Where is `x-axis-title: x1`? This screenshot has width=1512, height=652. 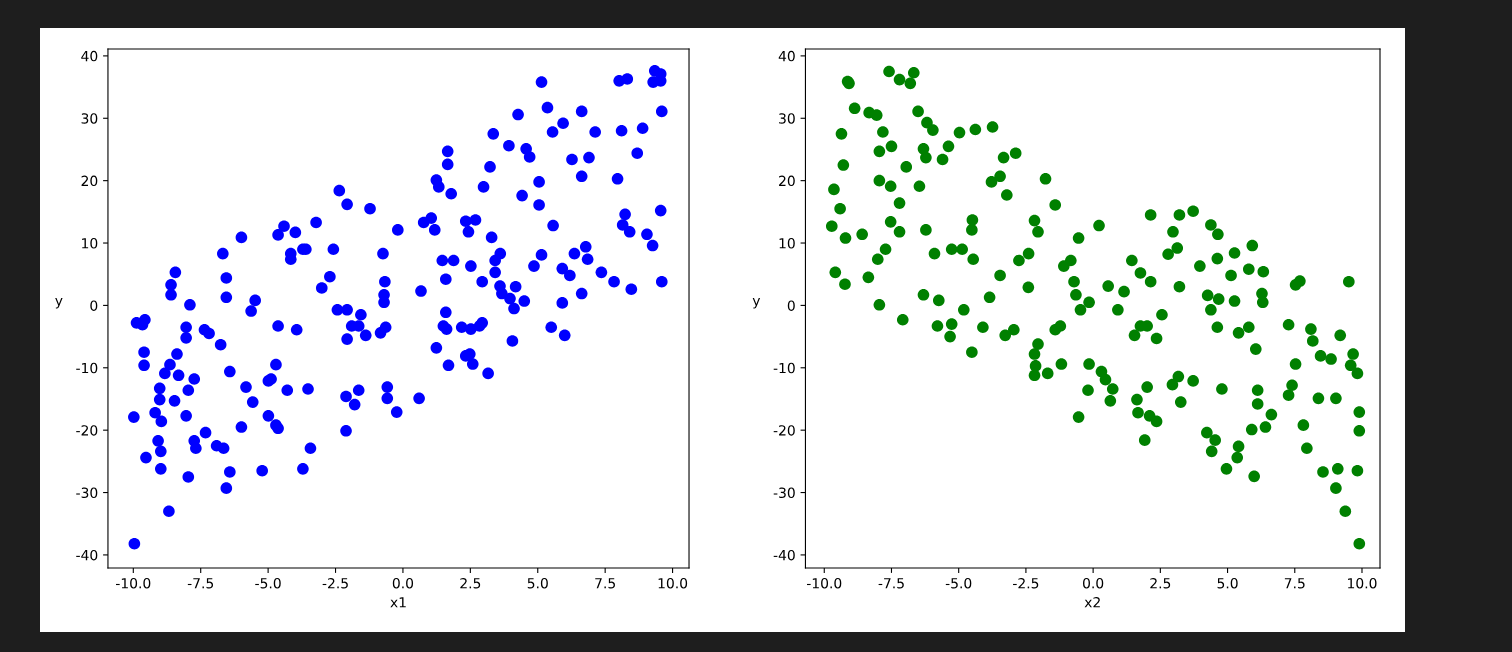
x-axis-title: x1 is located at coordinates (398, 602).